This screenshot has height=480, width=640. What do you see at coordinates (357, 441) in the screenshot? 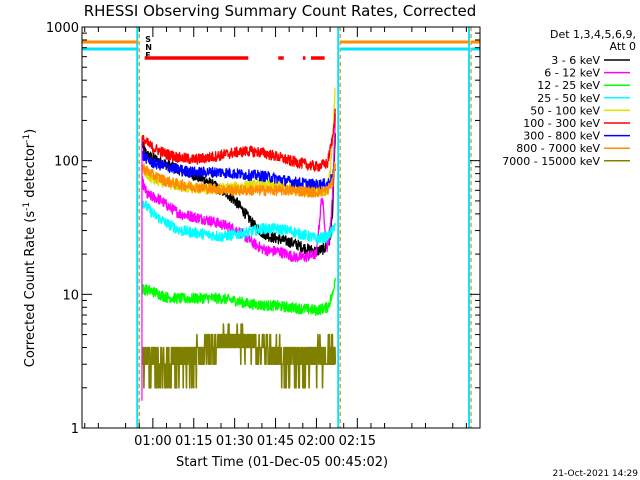
I see `x-tick-label: 02:15` at bounding box center [357, 441].